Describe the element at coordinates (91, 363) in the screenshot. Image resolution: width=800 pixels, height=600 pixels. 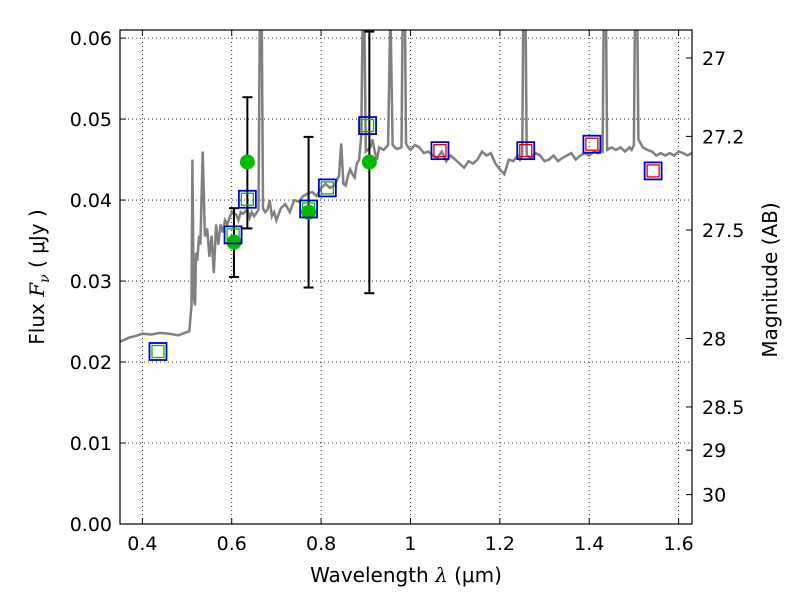
I see `y-tick-label: 0.02` at that location.